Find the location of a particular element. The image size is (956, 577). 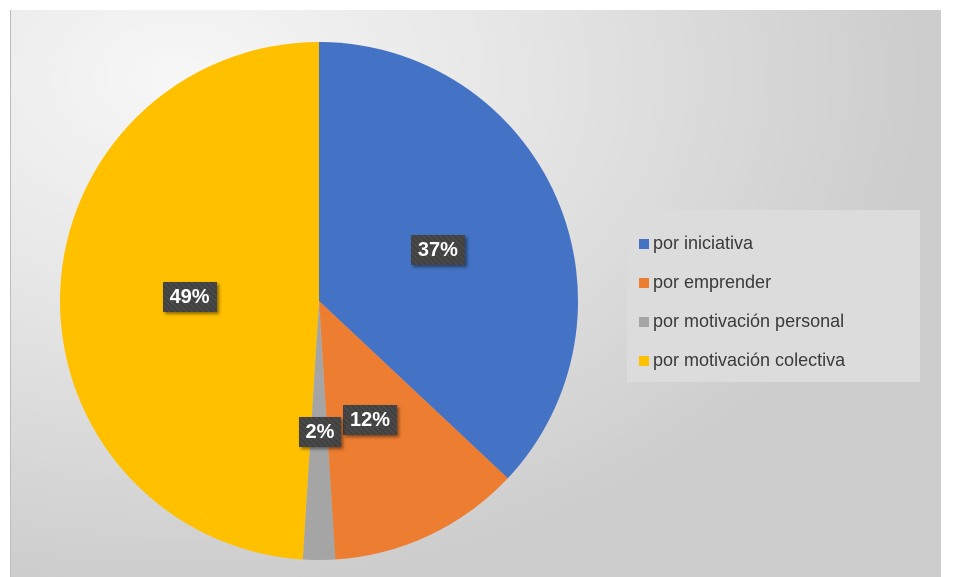

legend-item-por-motivacion-personal: por motivación personal is located at coordinates (779, 321).